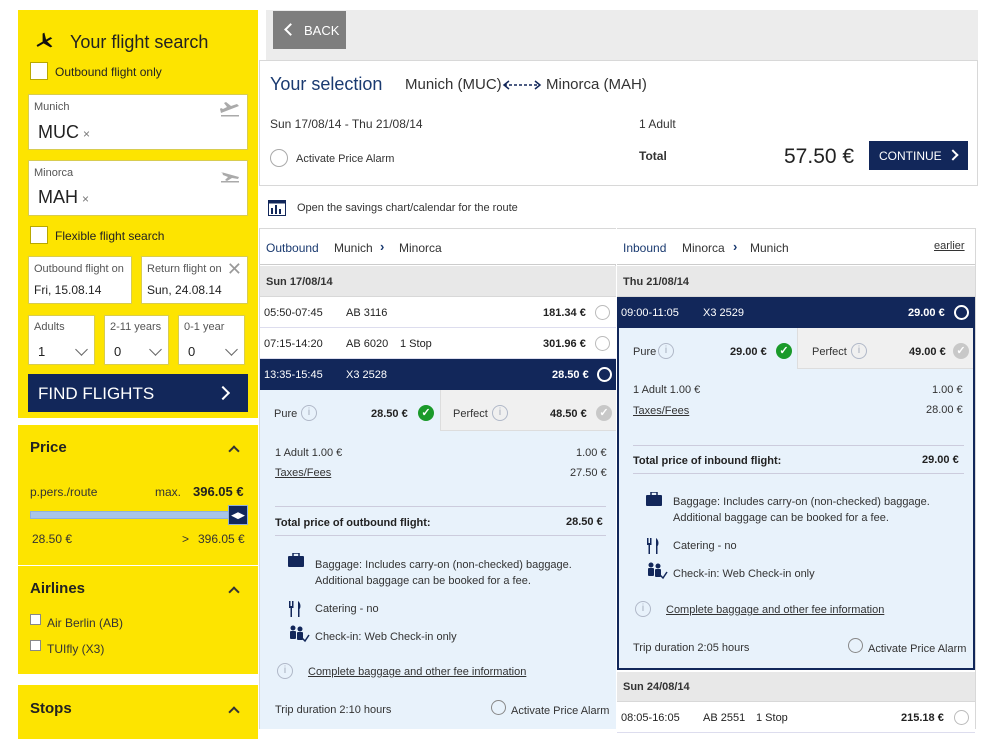 The image size is (997, 739). Describe the element at coordinates (438, 343) in the screenshot. I see `flight-row: 07:15-14:20 AB 6020 1 Stop 301.96 €` at that location.